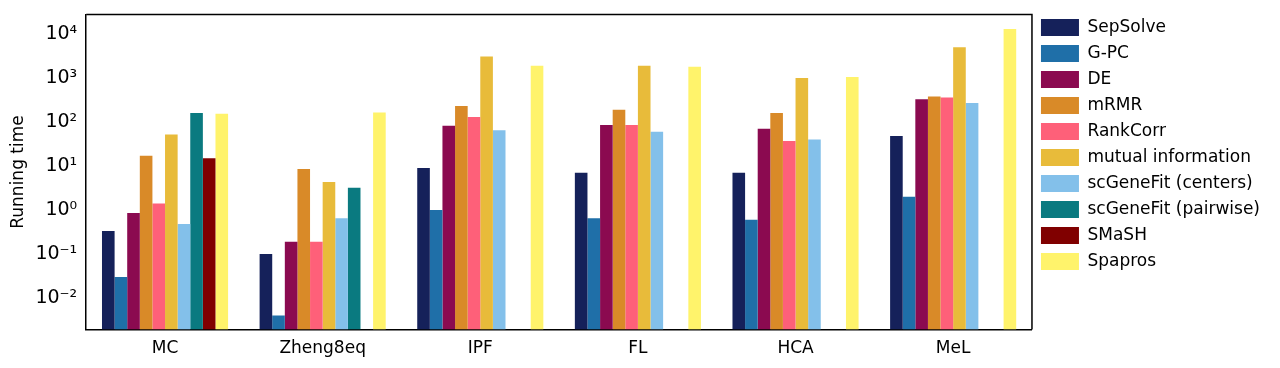 The height and width of the screenshot is (368, 1280). Describe the element at coordinates (1108, 51) in the screenshot. I see `legend-label: G-PC` at that location.